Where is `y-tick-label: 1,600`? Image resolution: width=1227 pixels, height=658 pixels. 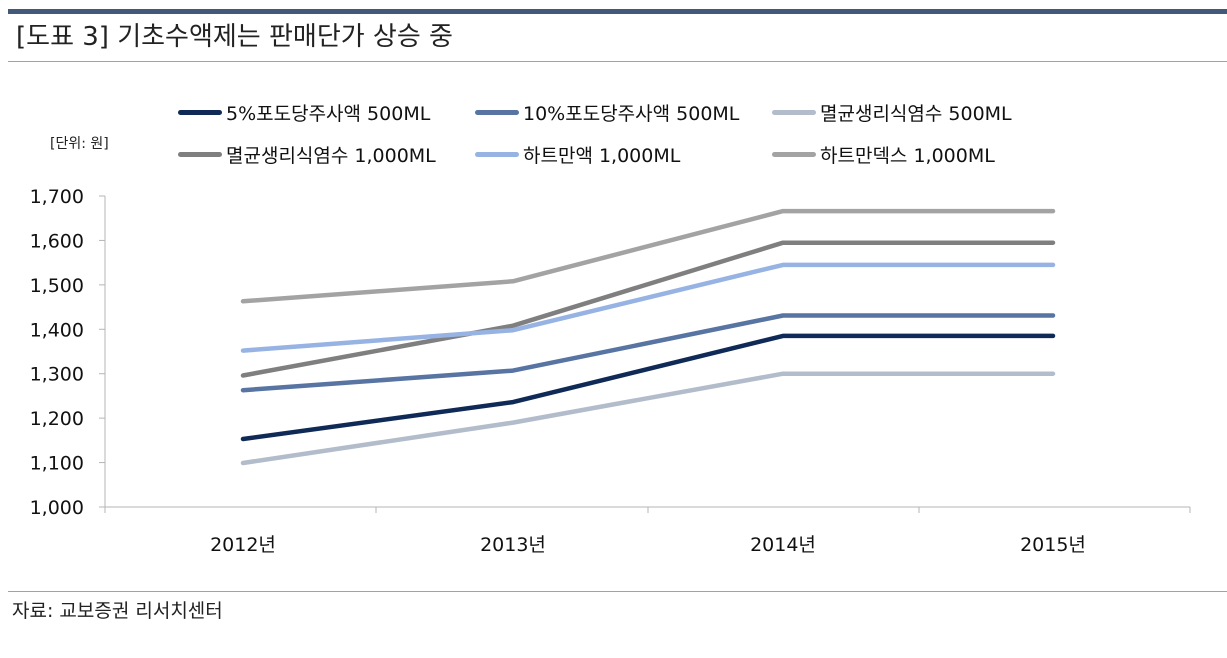
y-tick-label: 1,600 is located at coordinates (57, 241).